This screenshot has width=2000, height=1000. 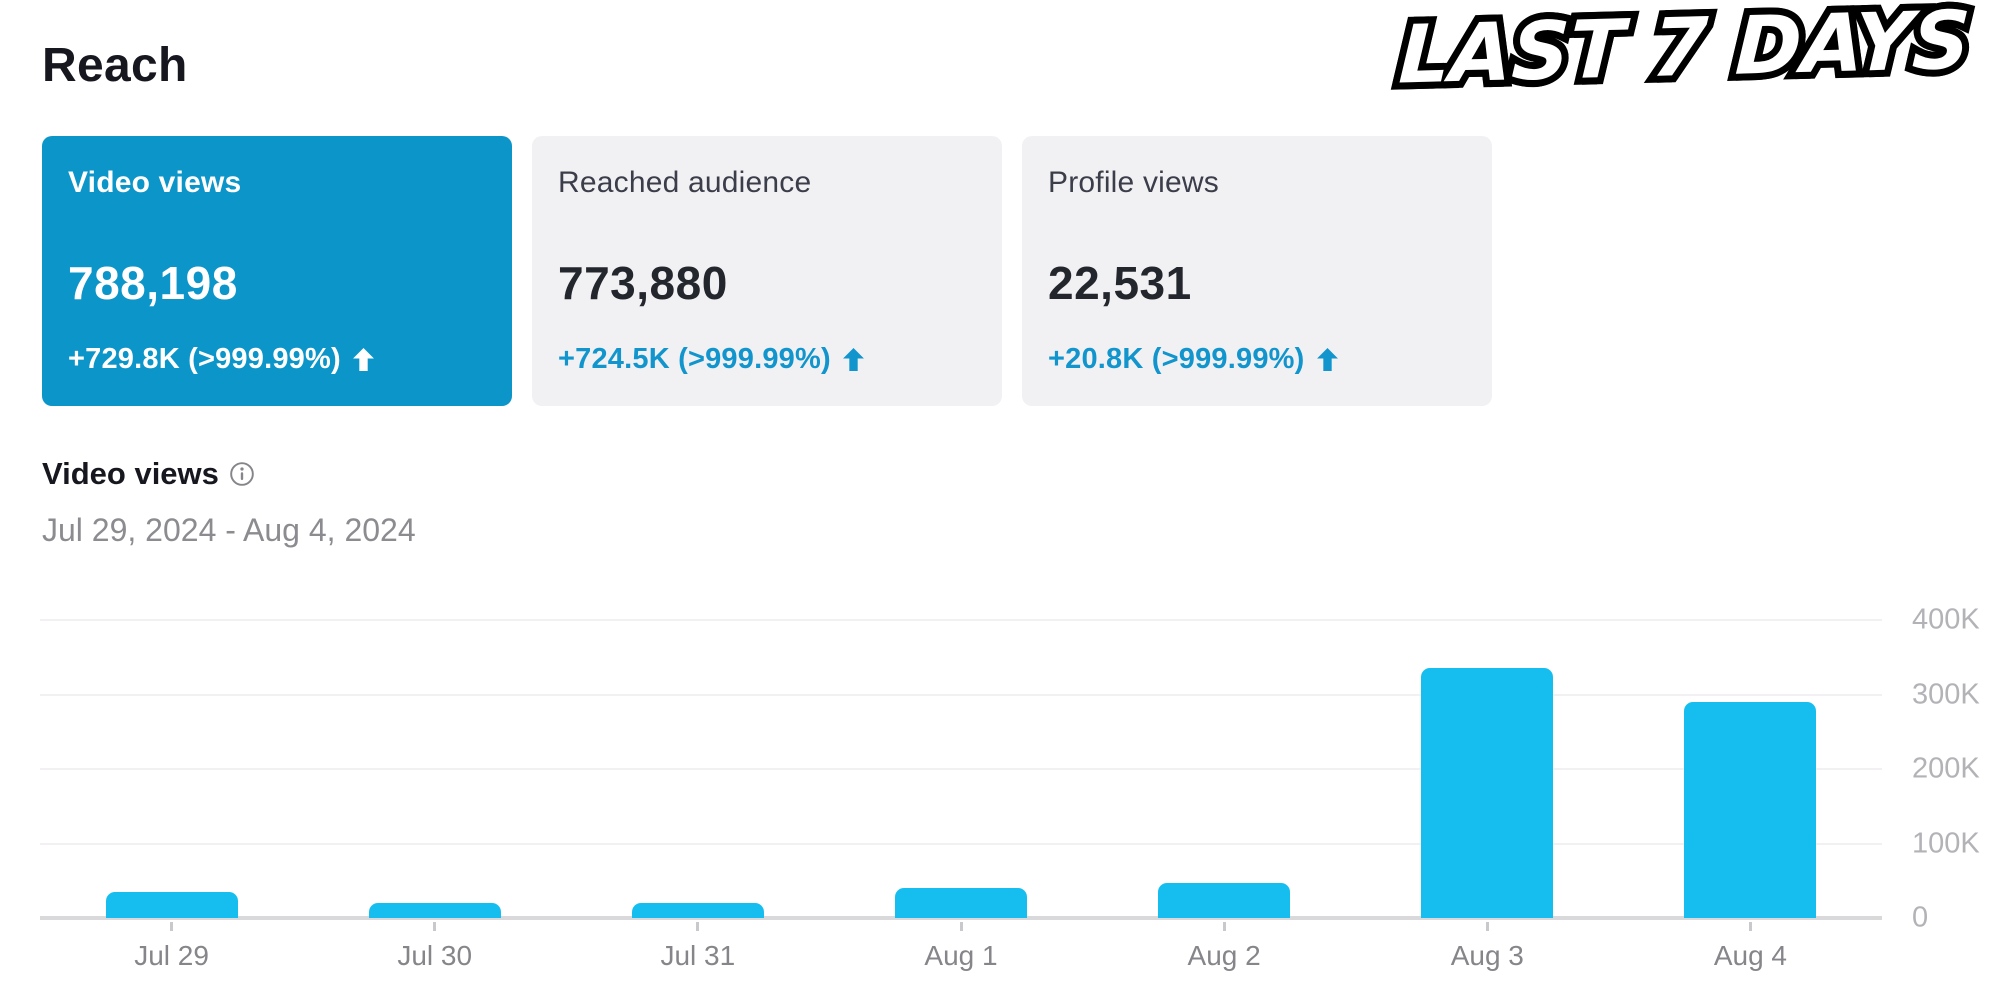 I want to click on card-value: 22,531, so click(x=1120, y=283).